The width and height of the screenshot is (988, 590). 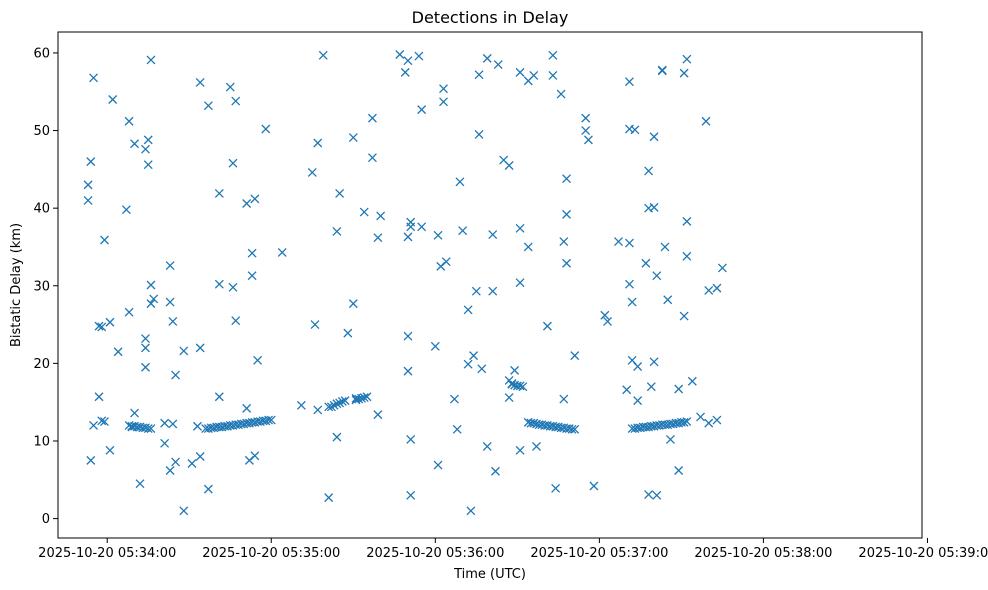 What do you see at coordinates (41, 441) in the screenshot?
I see `y-tick-label: 10` at bounding box center [41, 441].